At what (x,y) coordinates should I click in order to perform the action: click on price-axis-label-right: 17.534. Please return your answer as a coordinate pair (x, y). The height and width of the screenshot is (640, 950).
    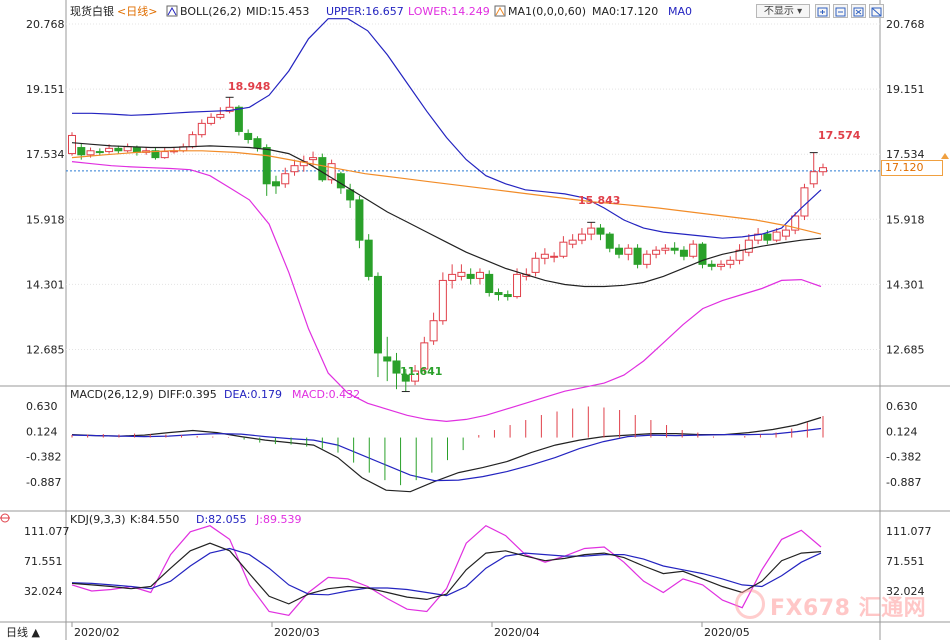
    Looking at the image, I should click on (905, 154).